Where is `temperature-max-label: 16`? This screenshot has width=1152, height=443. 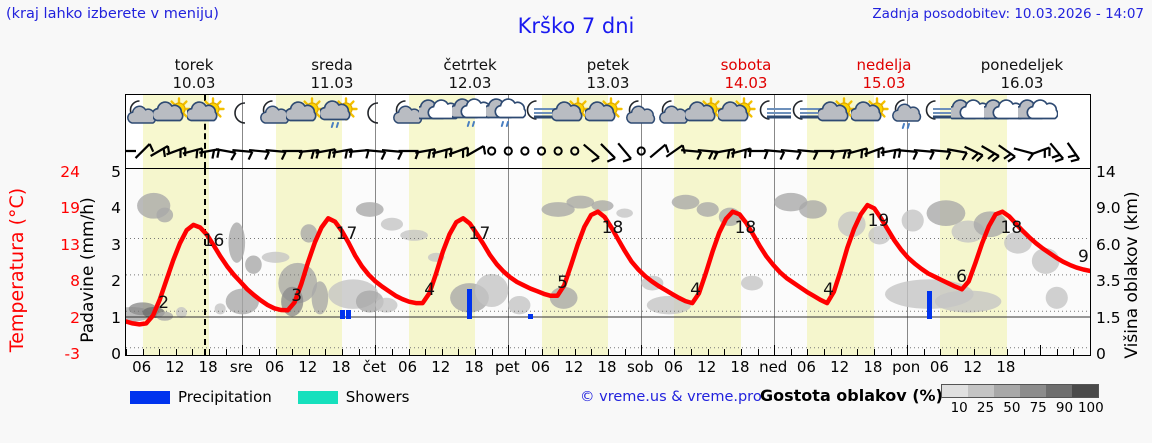 temperature-max-label: 16 is located at coordinates (213, 240).